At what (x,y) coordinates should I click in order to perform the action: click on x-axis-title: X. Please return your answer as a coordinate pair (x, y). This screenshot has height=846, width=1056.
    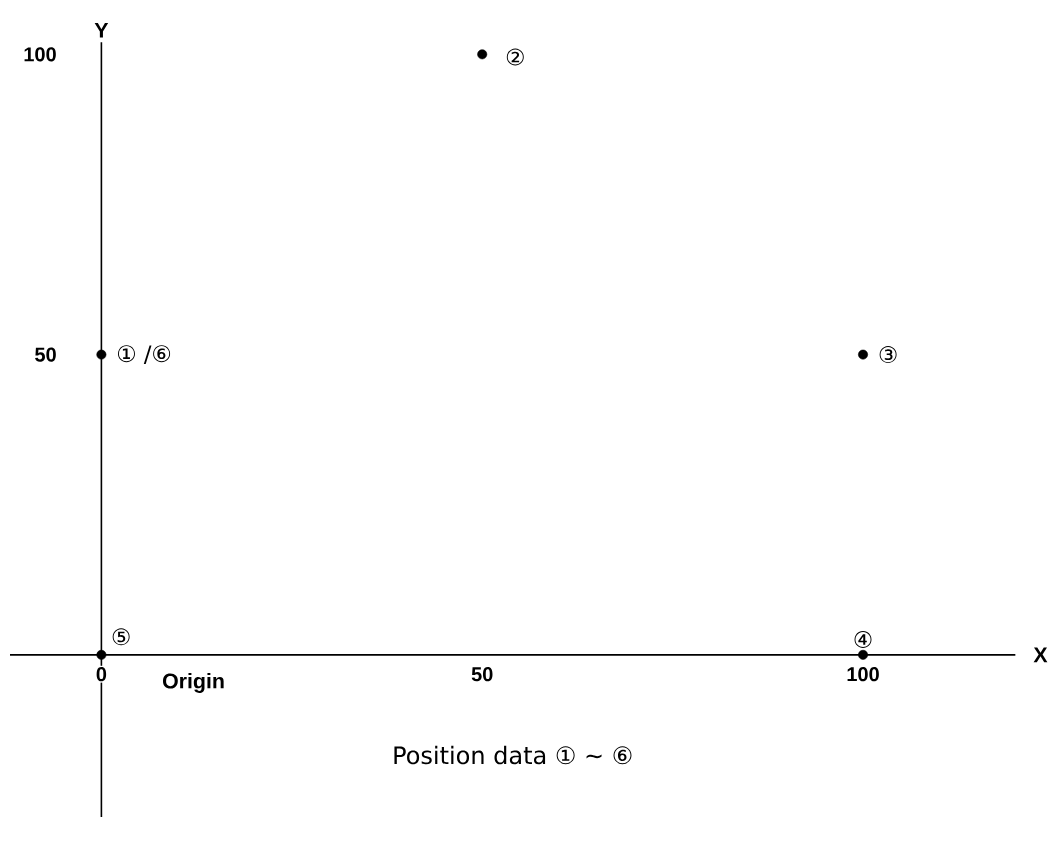
    Looking at the image, I should click on (1040, 655).